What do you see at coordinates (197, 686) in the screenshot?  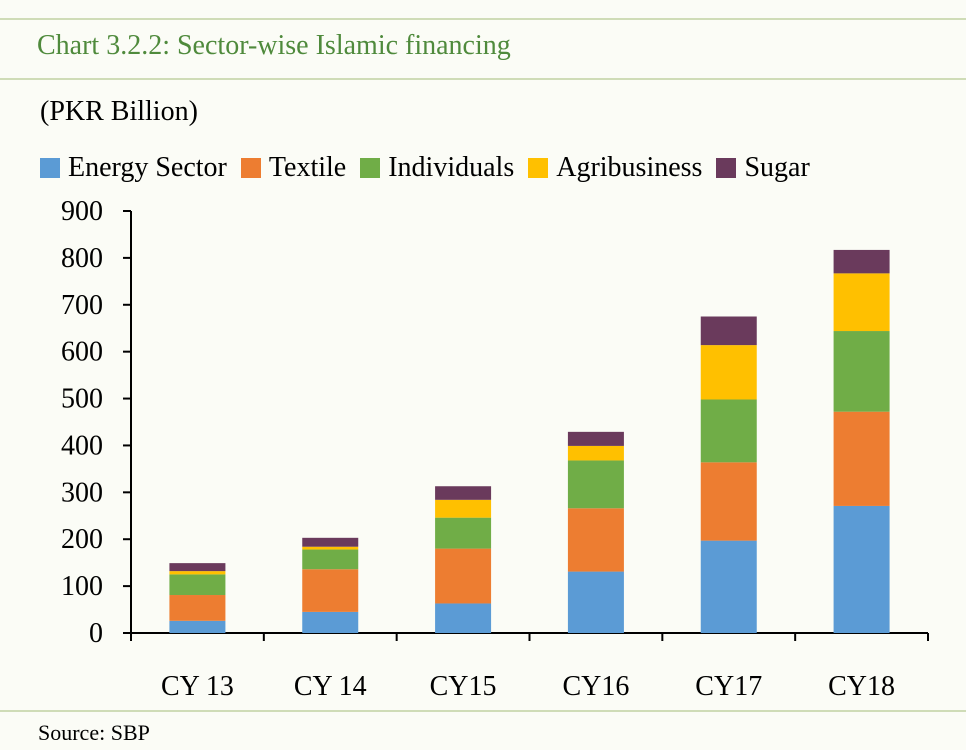 I see `x-tick-label: CY 13` at bounding box center [197, 686].